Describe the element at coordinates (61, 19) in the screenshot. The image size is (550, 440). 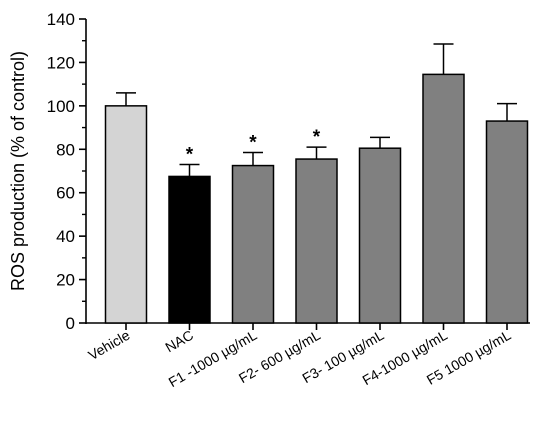
I see `y-tick-label: 140` at that location.